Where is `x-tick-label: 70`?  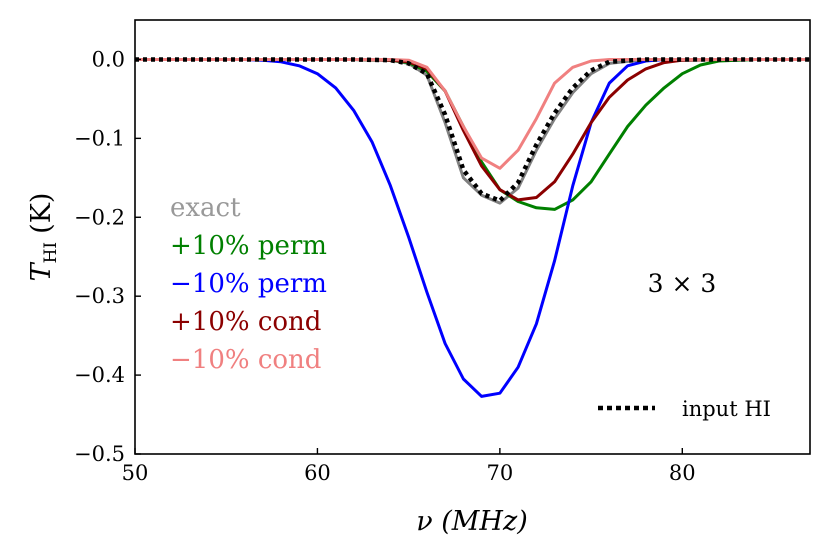 x-tick-label: 70 is located at coordinates (499, 473).